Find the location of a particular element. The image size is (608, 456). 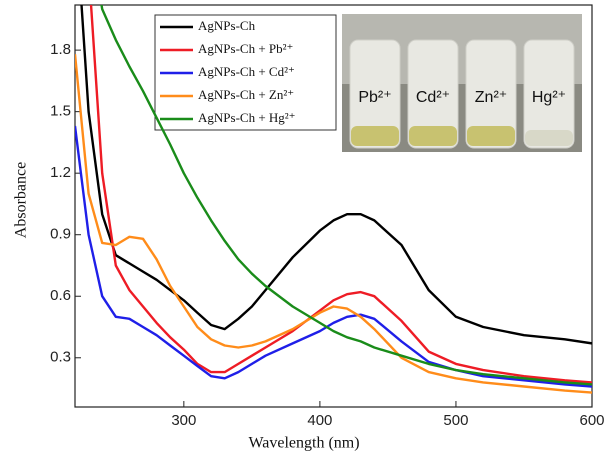

x-tick-label: 600 is located at coordinates (591, 420).